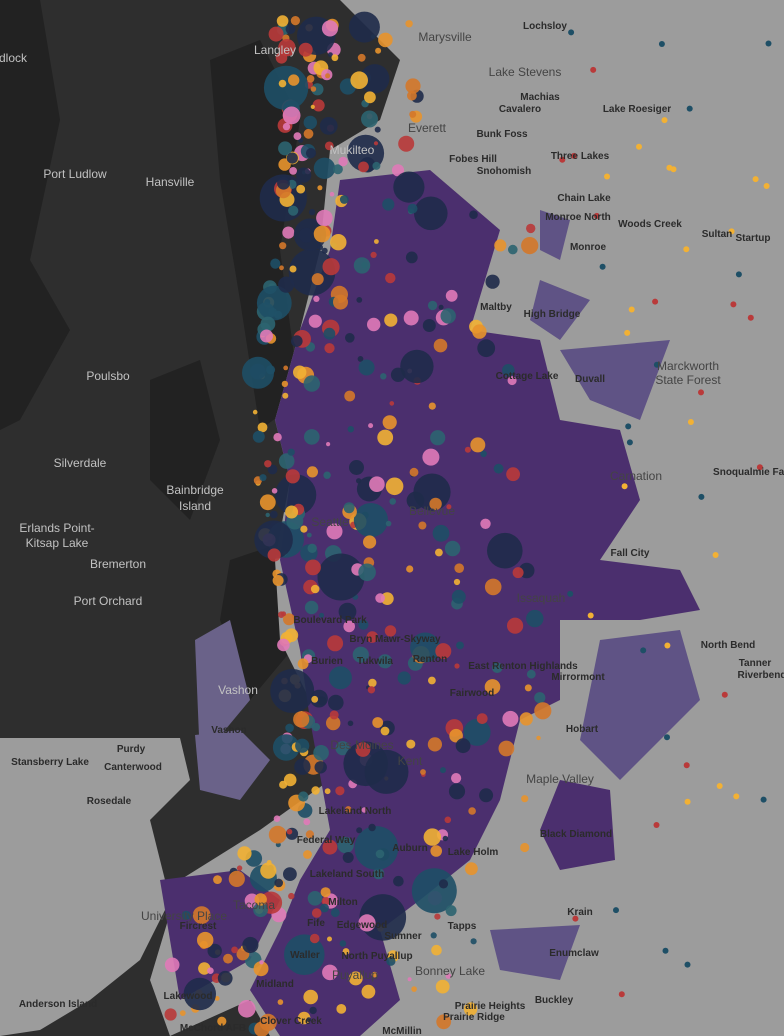 The image size is (784, 1036). I want to click on place-label: Bremerton, so click(118, 564).